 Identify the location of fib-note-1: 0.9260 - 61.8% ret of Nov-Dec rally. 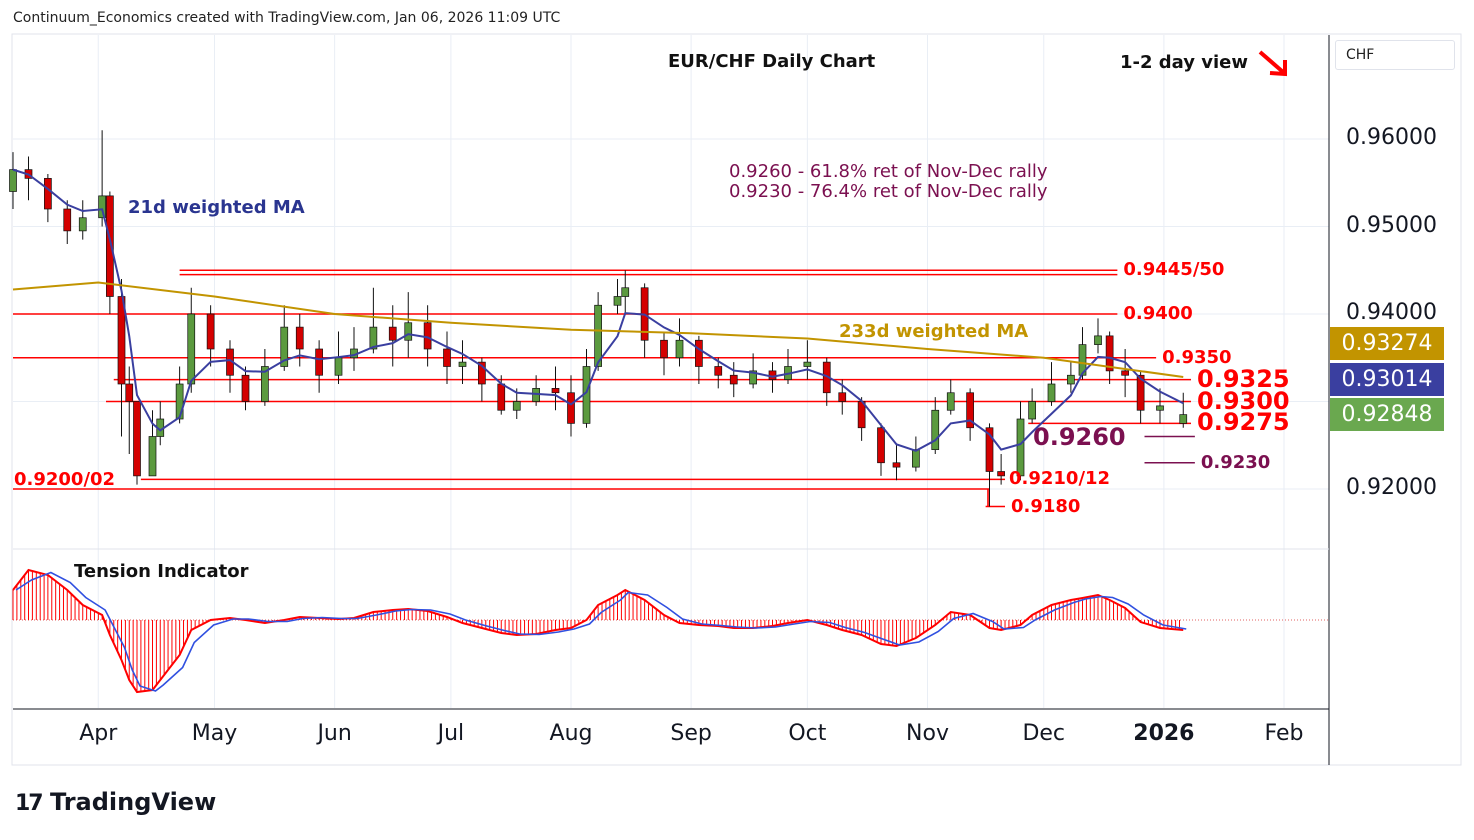
(888, 171).